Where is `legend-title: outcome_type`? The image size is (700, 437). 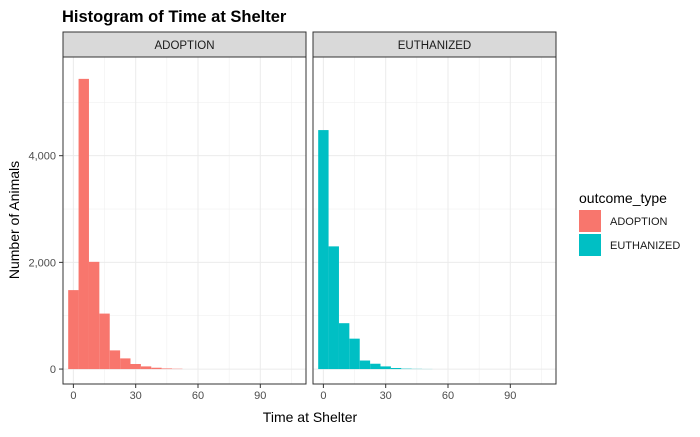
legend-title: outcome_type is located at coordinates (623, 198).